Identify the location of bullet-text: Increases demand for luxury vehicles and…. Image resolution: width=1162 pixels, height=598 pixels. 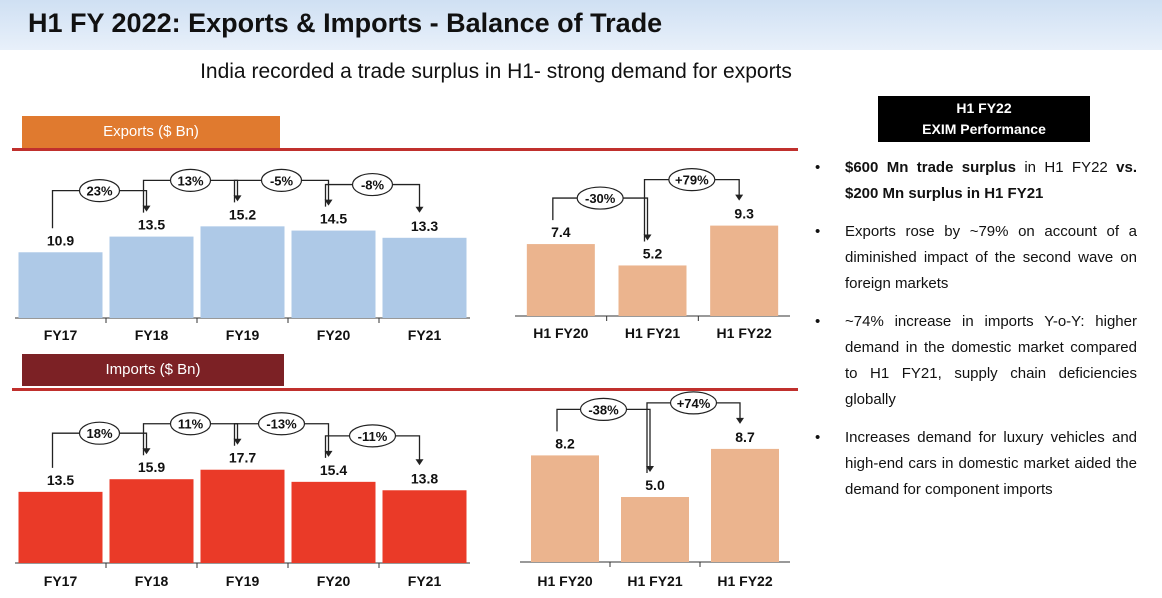
(991, 463).